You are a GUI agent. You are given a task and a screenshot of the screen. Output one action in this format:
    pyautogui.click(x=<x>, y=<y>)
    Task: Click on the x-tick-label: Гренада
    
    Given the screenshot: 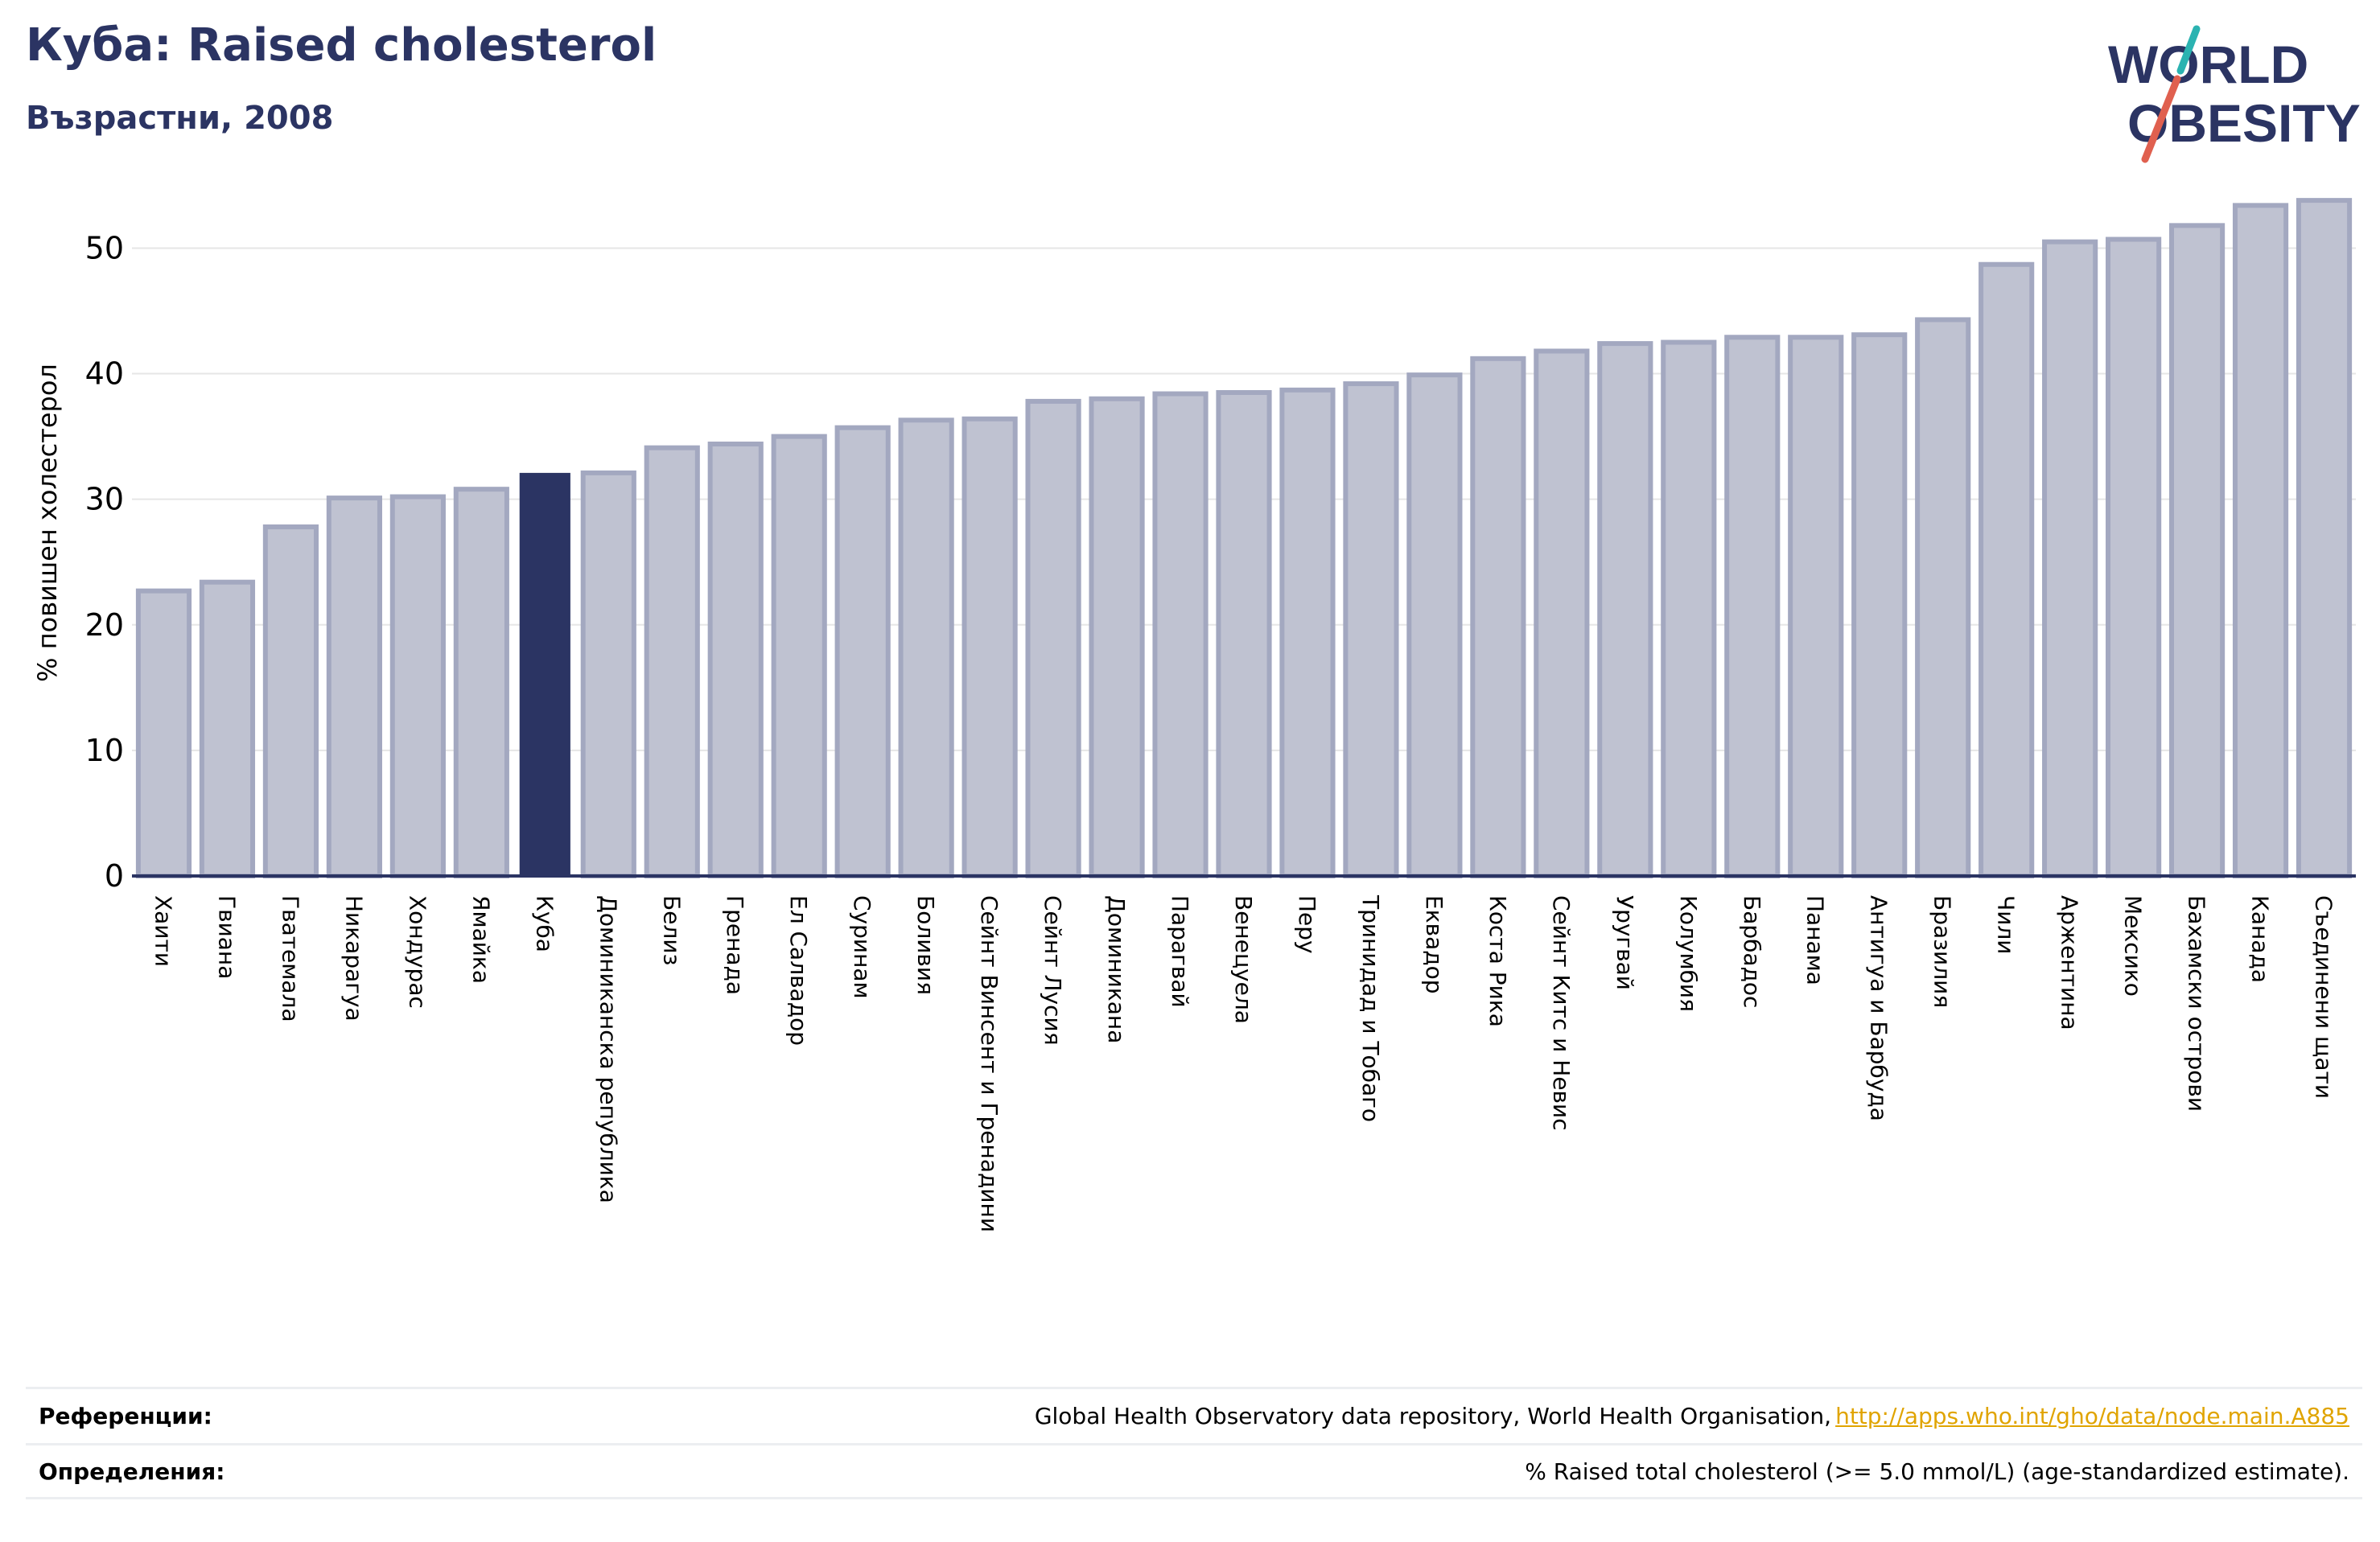 What is the action you would take?
    pyautogui.click(x=735, y=945)
    